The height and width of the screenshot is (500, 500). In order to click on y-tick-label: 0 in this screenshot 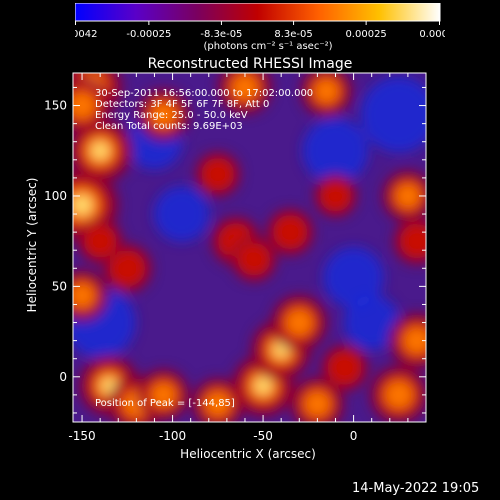, I will do `click(63, 377)`.